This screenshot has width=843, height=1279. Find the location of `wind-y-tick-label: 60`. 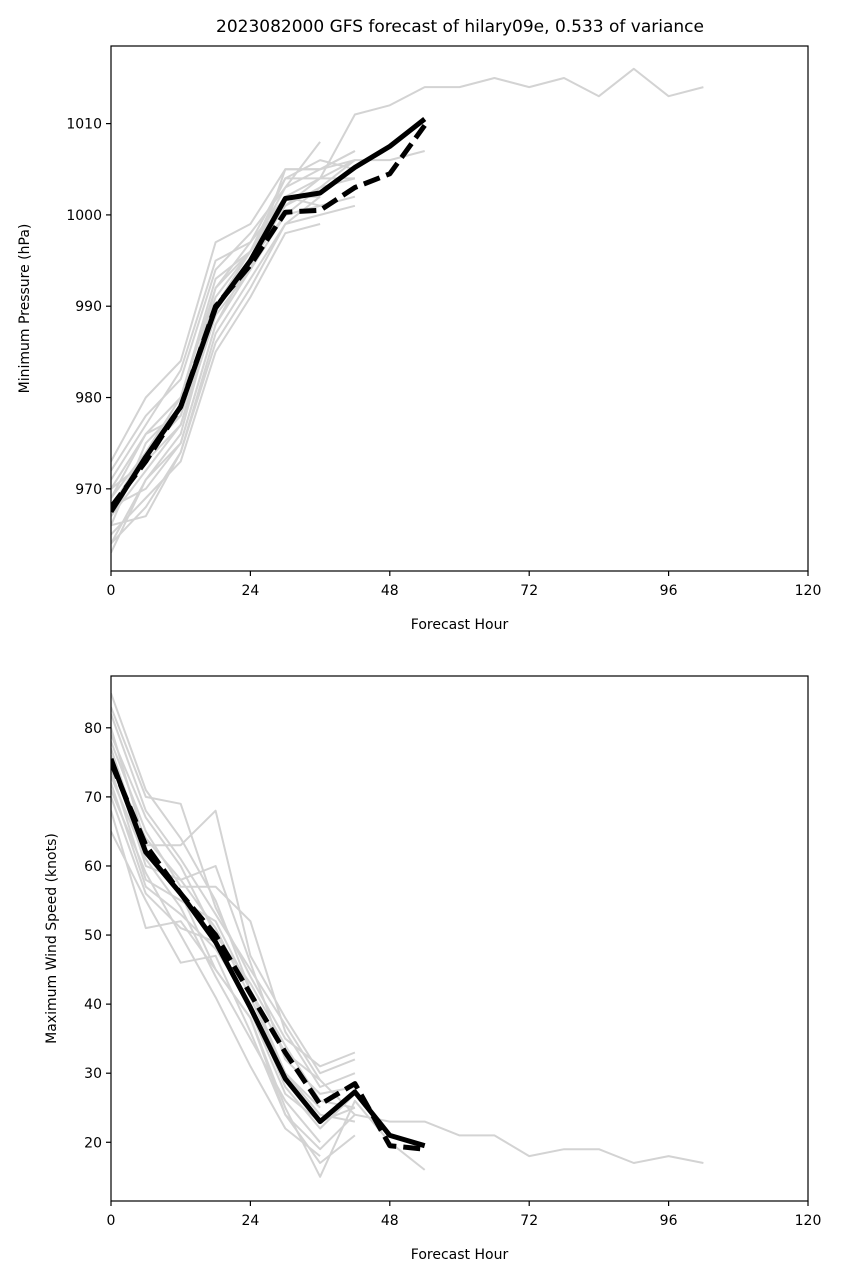

wind-y-tick-label: 60 is located at coordinates (93, 867).